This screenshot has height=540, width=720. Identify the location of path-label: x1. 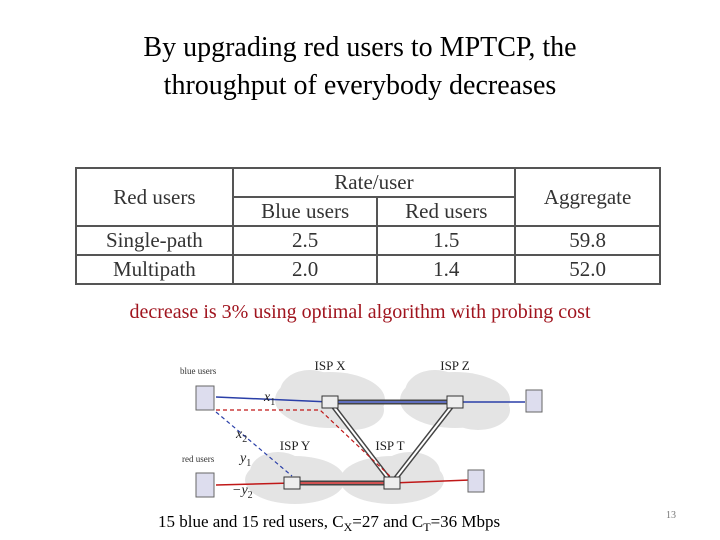
(269, 399).